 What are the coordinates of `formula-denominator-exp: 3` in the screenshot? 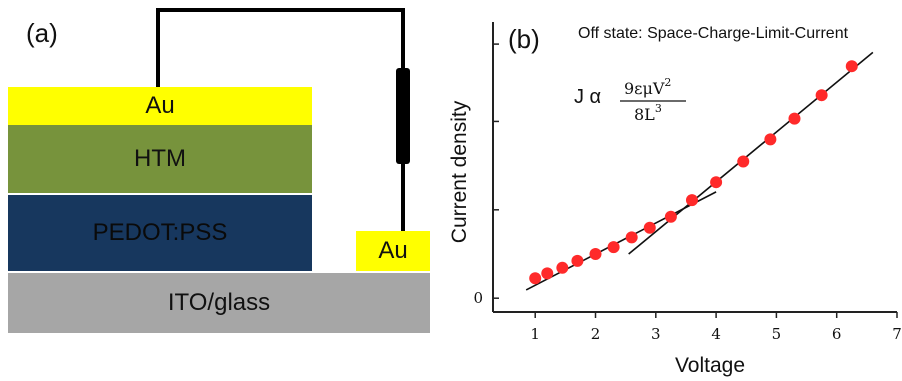 It's located at (658, 108).